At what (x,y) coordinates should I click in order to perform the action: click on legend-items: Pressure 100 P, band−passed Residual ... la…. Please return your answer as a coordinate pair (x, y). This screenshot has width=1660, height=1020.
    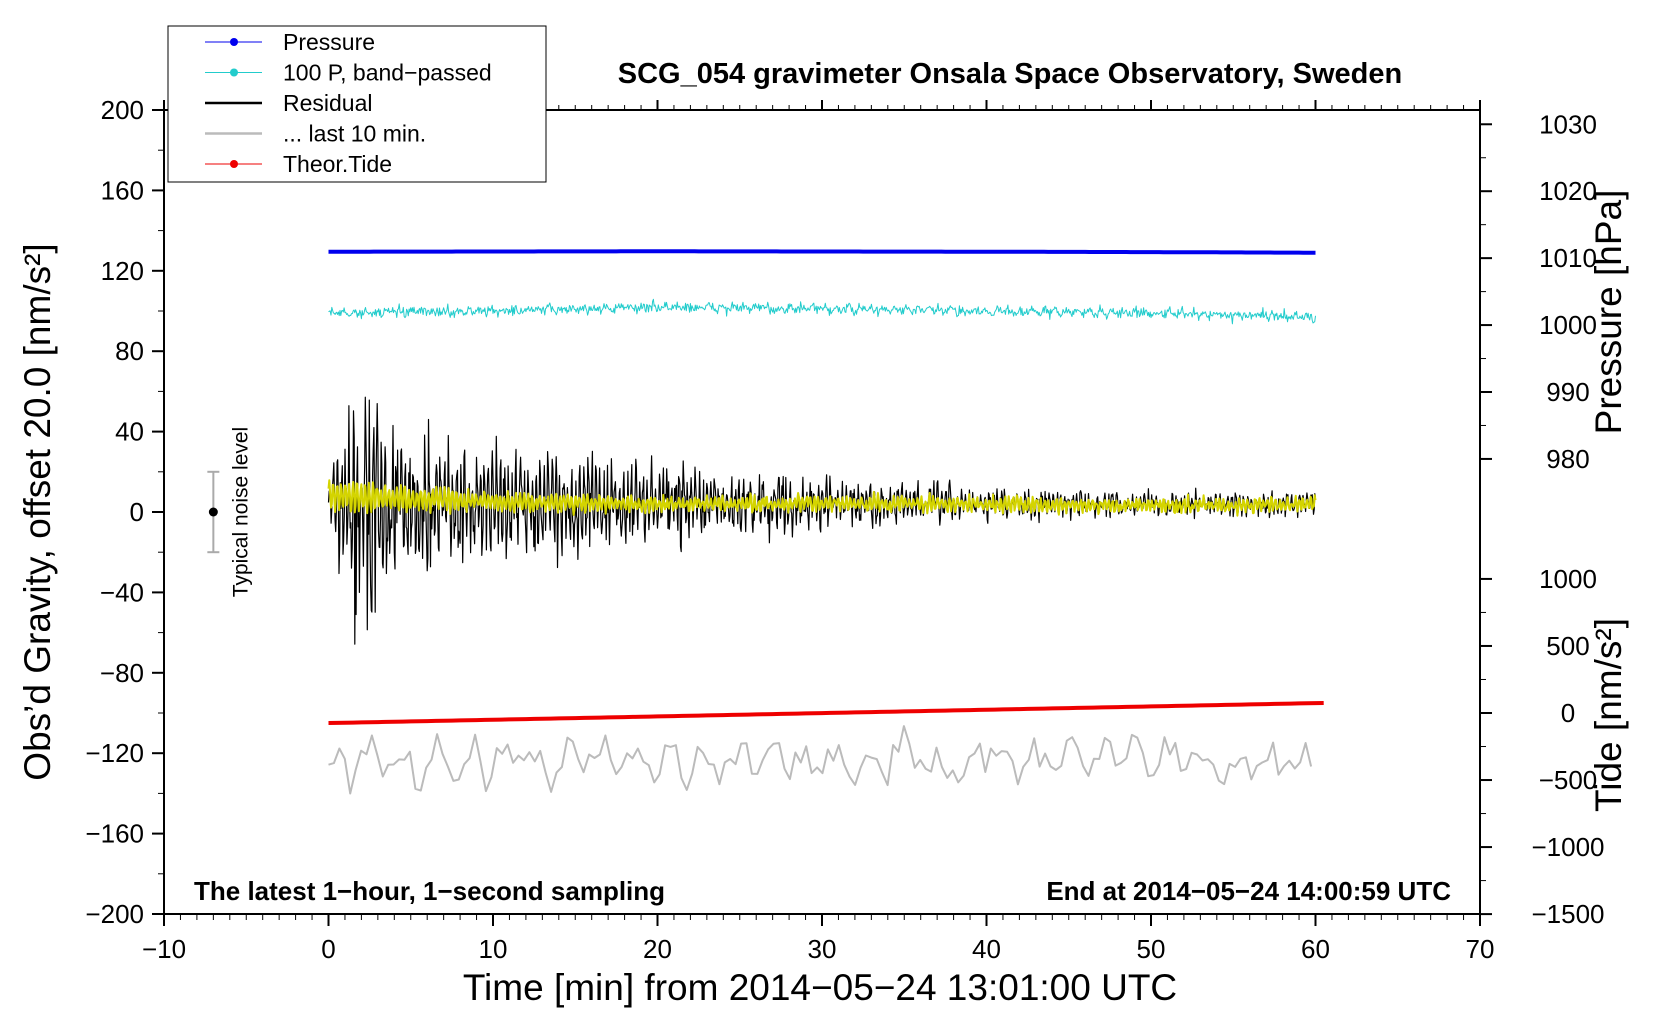
    Looking at the image, I should click on (348, 103).